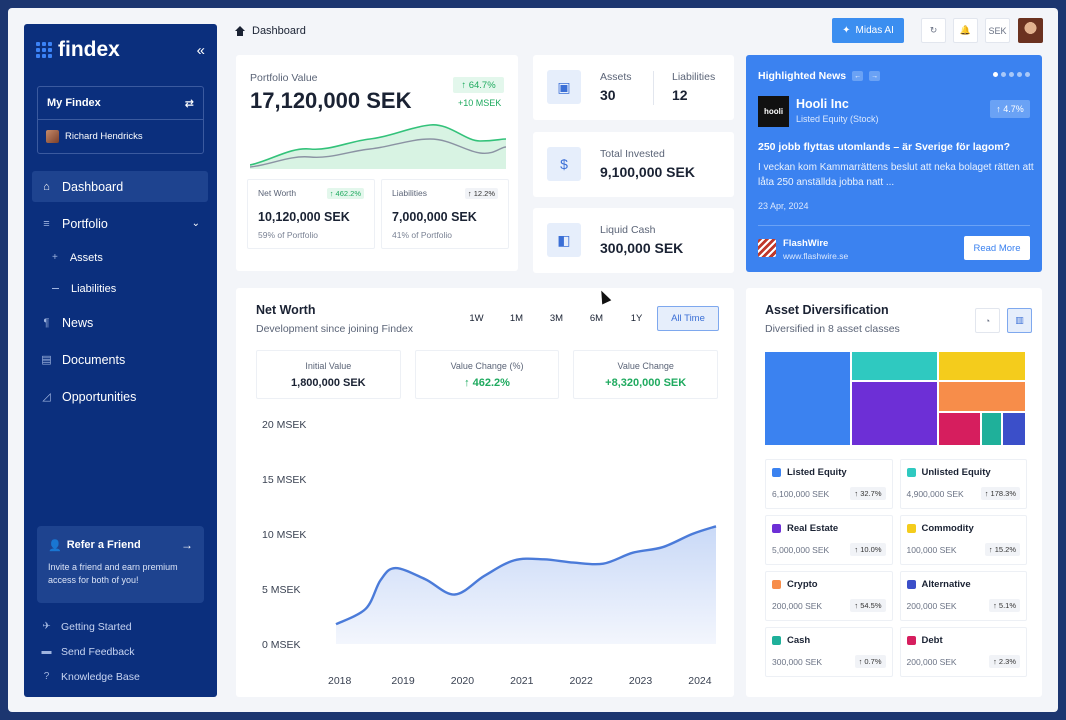 The width and height of the screenshot is (1066, 720). Describe the element at coordinates (846, 30) in the screenshot. I see `sparkle-icon: ✦` at that location.